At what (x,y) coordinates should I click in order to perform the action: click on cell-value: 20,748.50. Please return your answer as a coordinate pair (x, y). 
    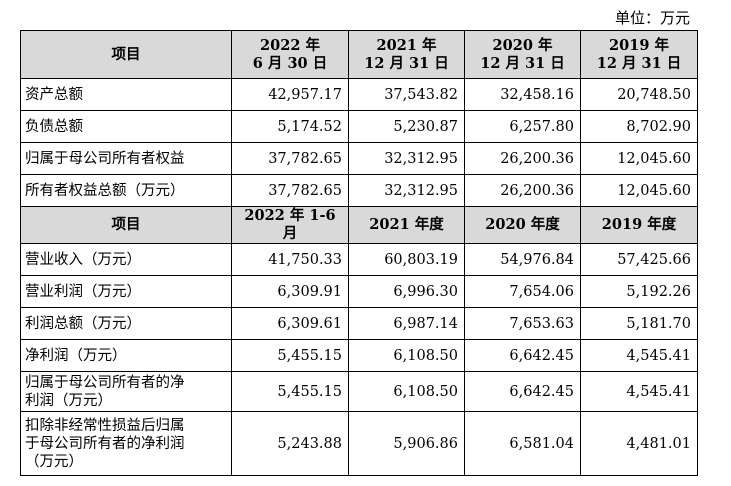
    Looking at the image, I should click on (639, 94).